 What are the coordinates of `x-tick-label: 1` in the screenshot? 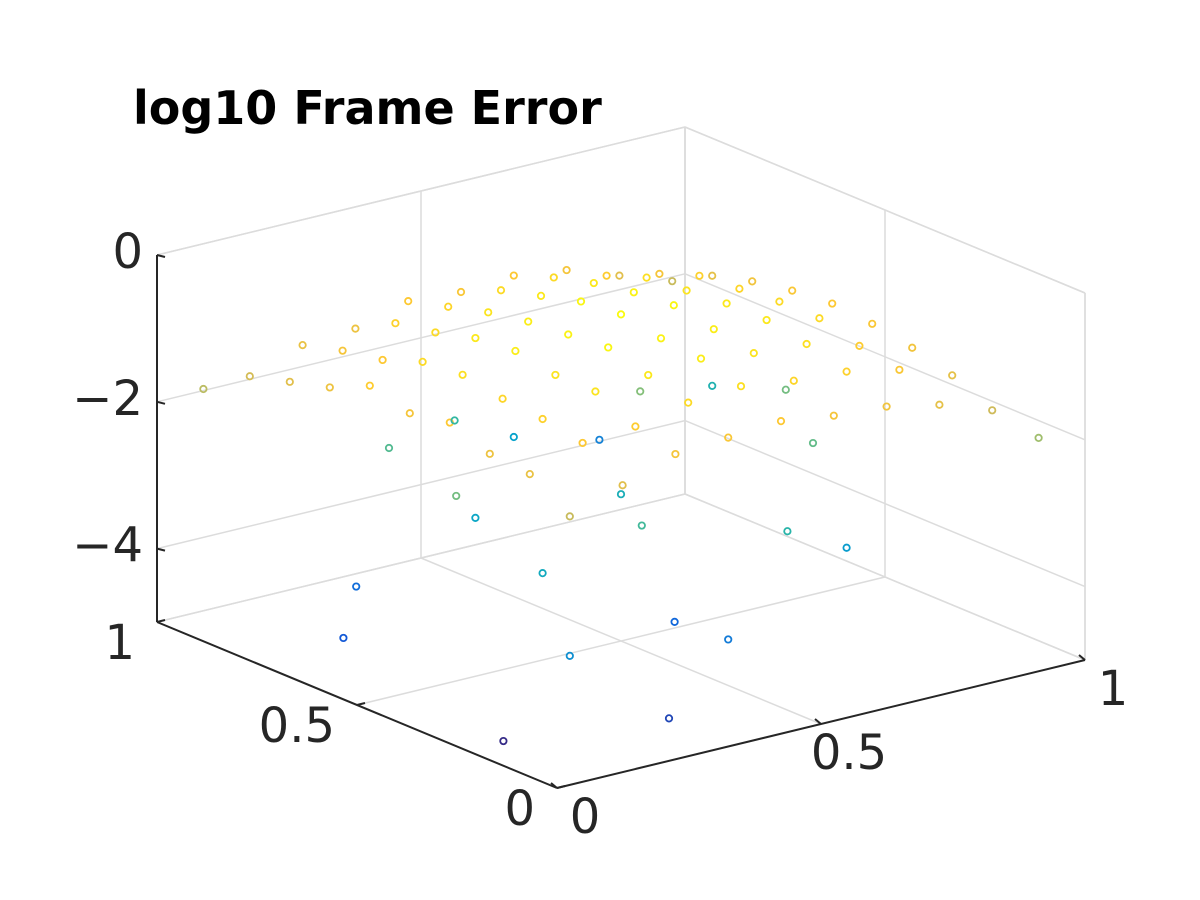 It's located at (1113, 689).